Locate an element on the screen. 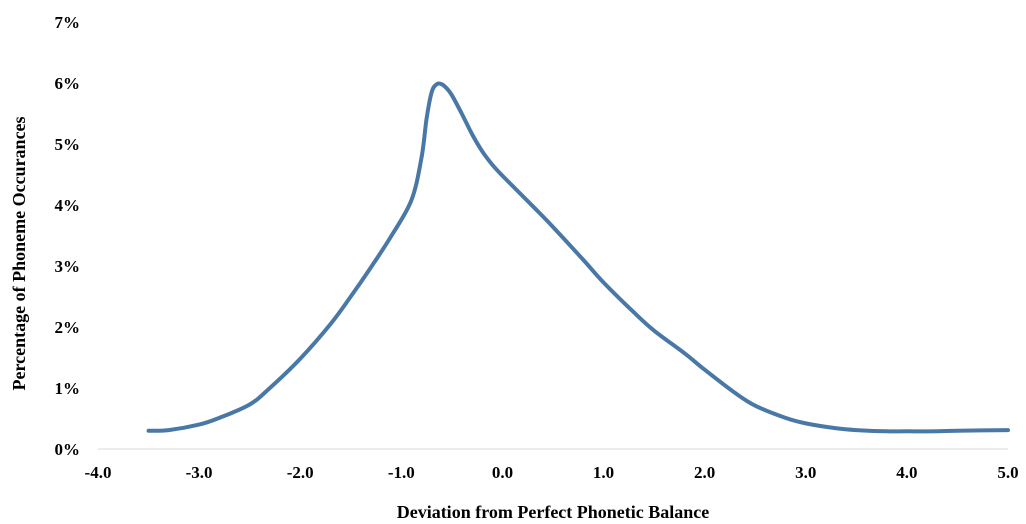 This screenshot has height=524, width=1026. y-tick-label: 2% is located at coordinates (68, 327).